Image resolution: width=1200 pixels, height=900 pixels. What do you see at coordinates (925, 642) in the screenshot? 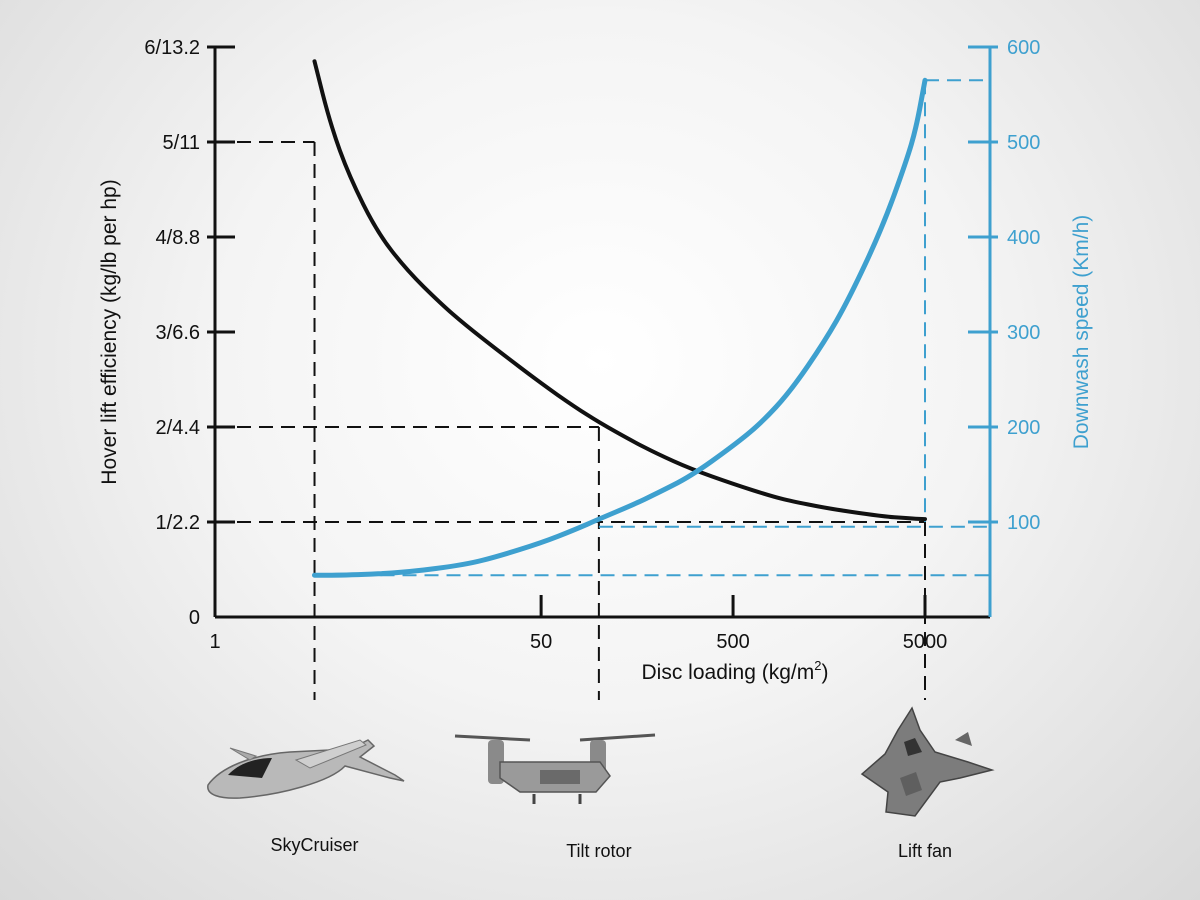
I see `x-tick-label: 5000` at bounding box center [925, 642].